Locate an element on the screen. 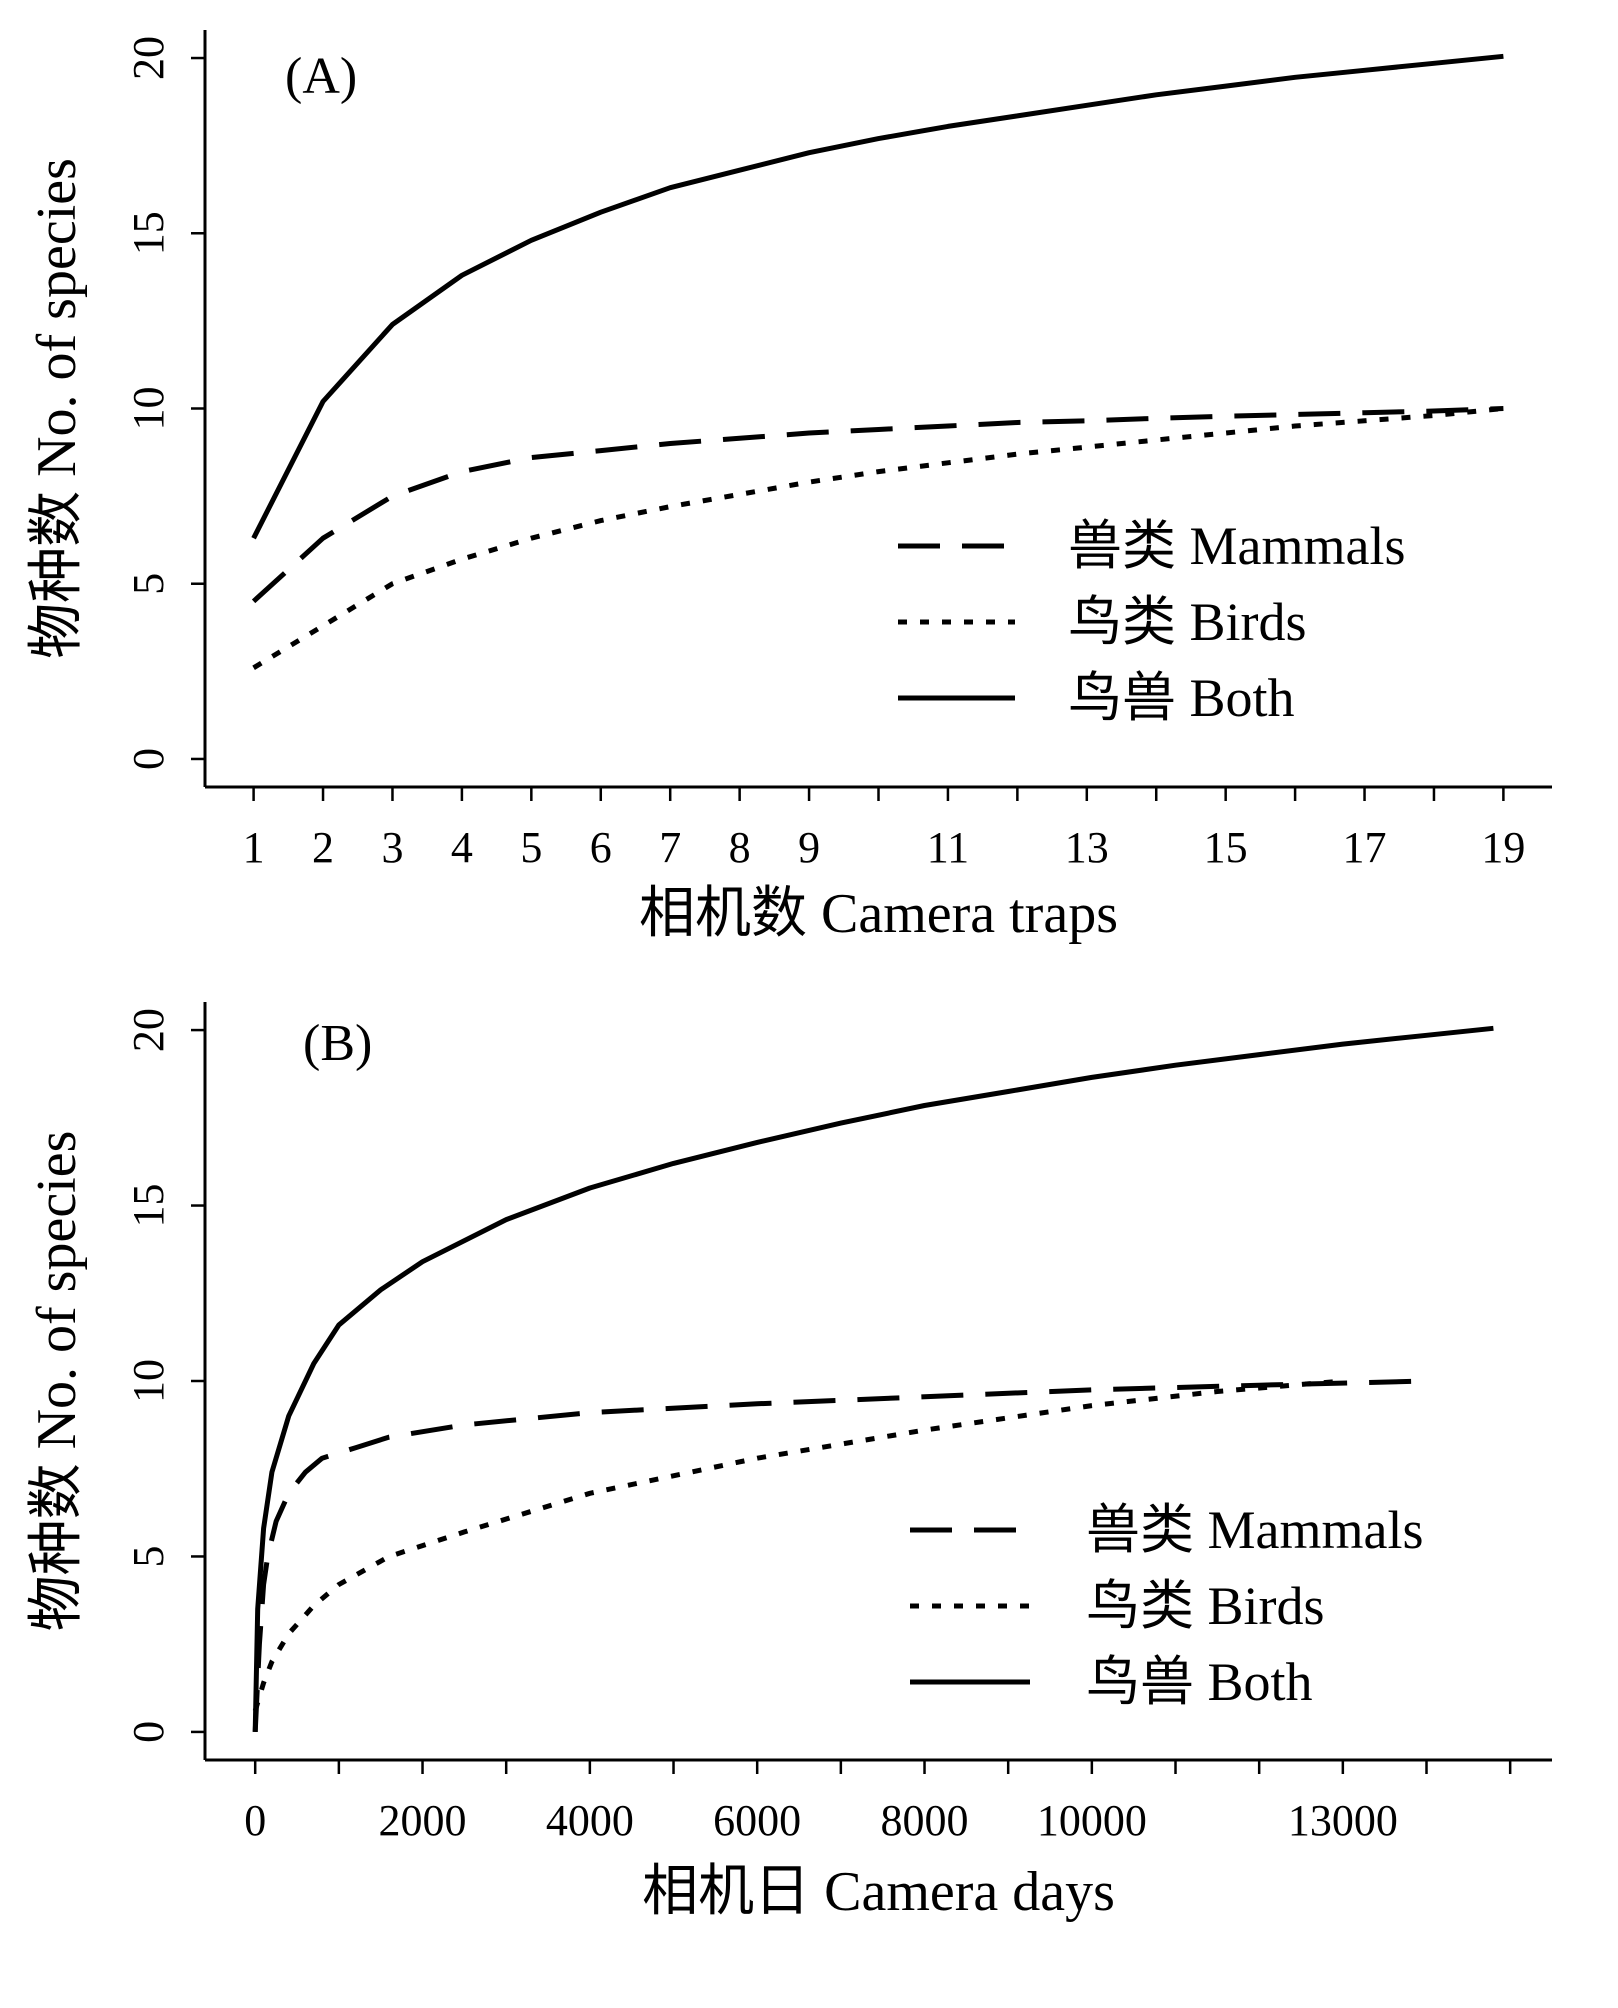  panel-label: (B) is located at coordinates (337, 1043).